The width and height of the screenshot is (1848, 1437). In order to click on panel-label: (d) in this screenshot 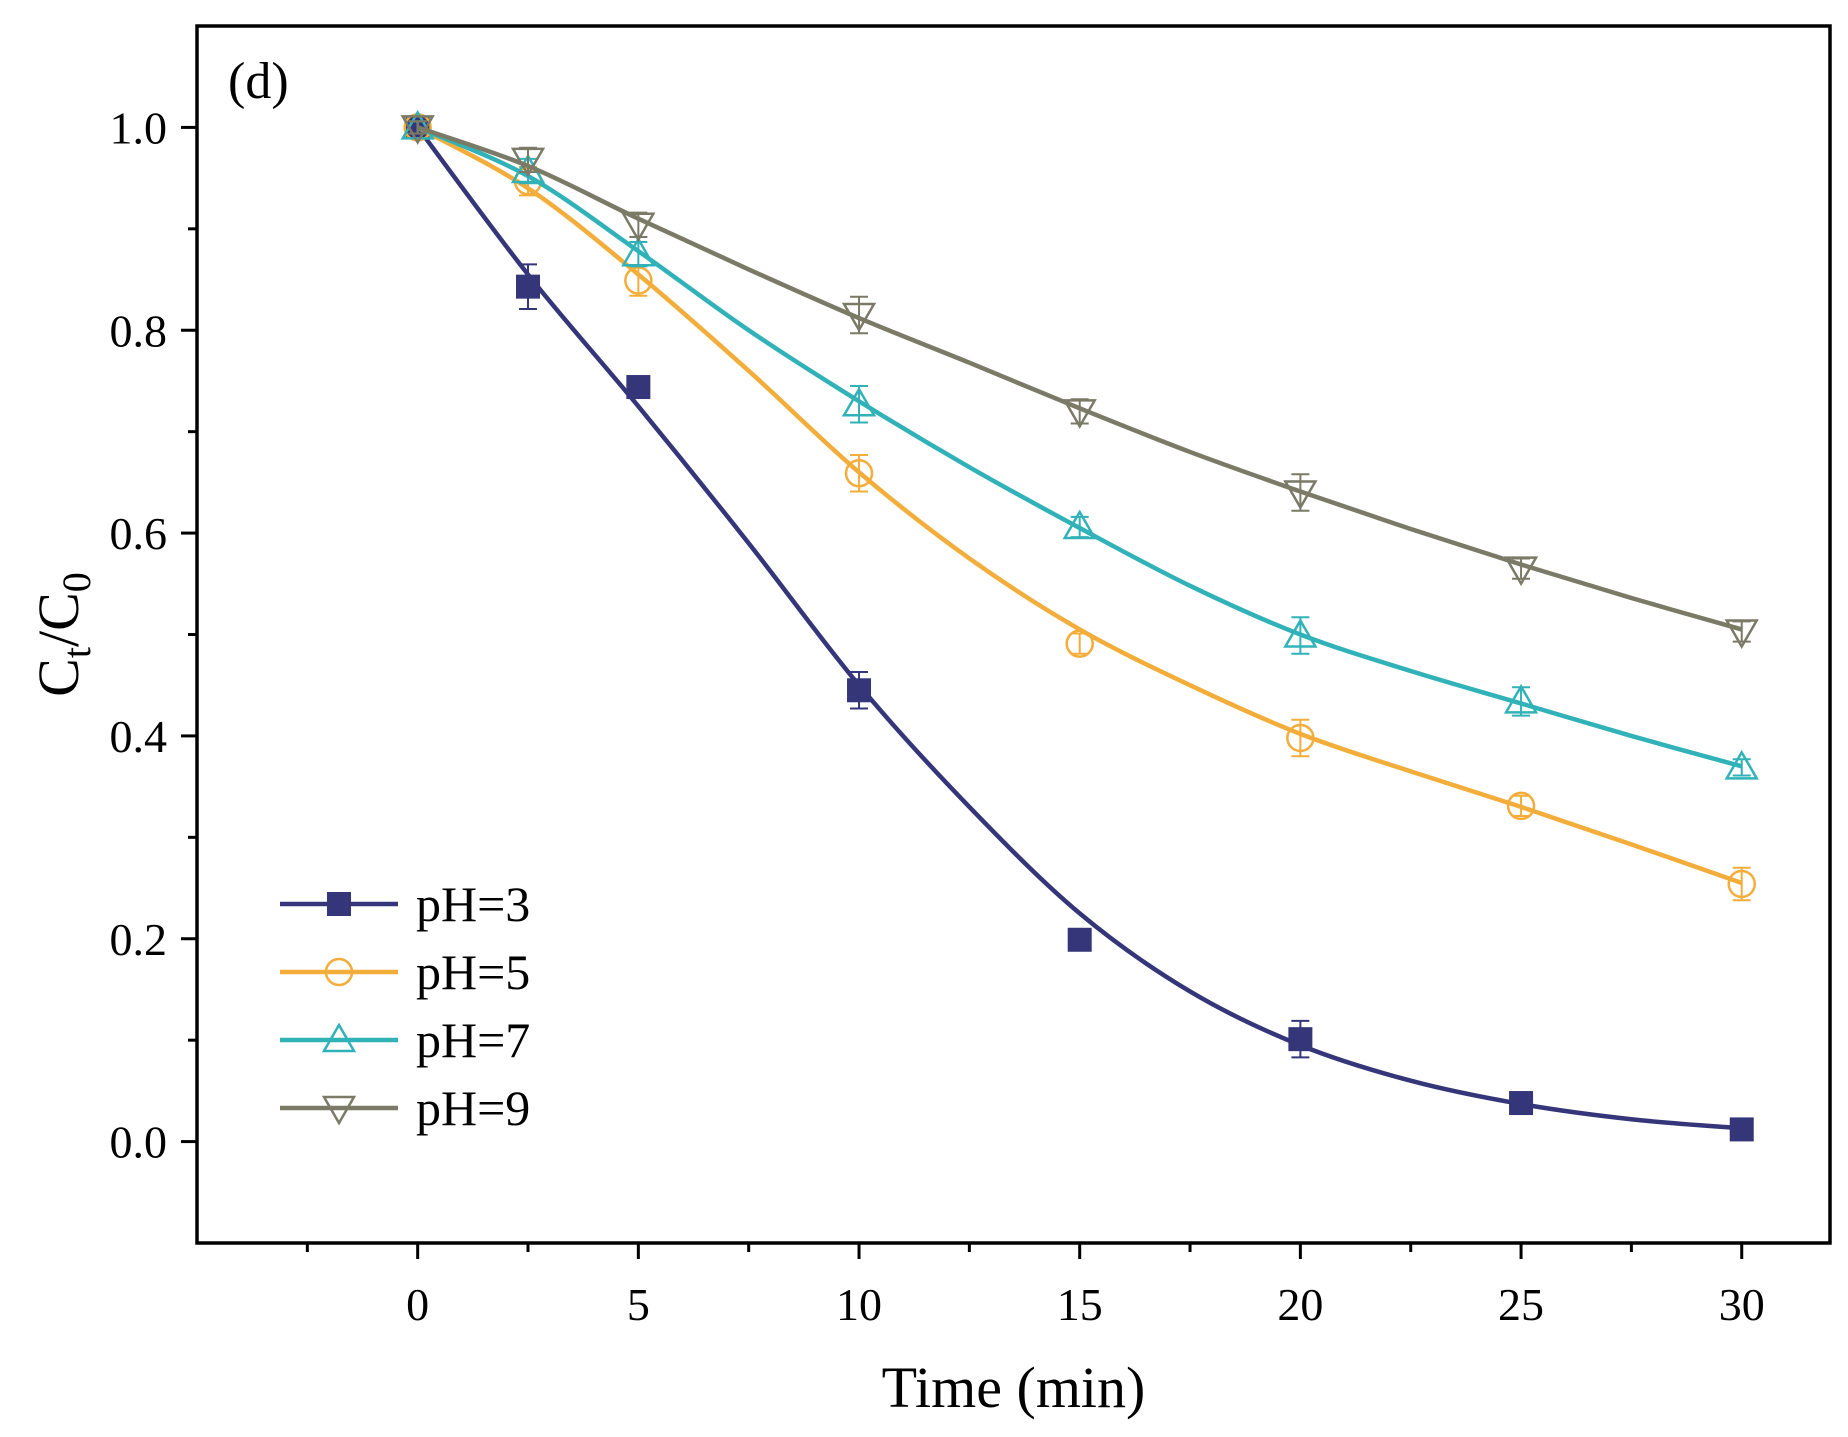, I will do `click(258, 81)`.